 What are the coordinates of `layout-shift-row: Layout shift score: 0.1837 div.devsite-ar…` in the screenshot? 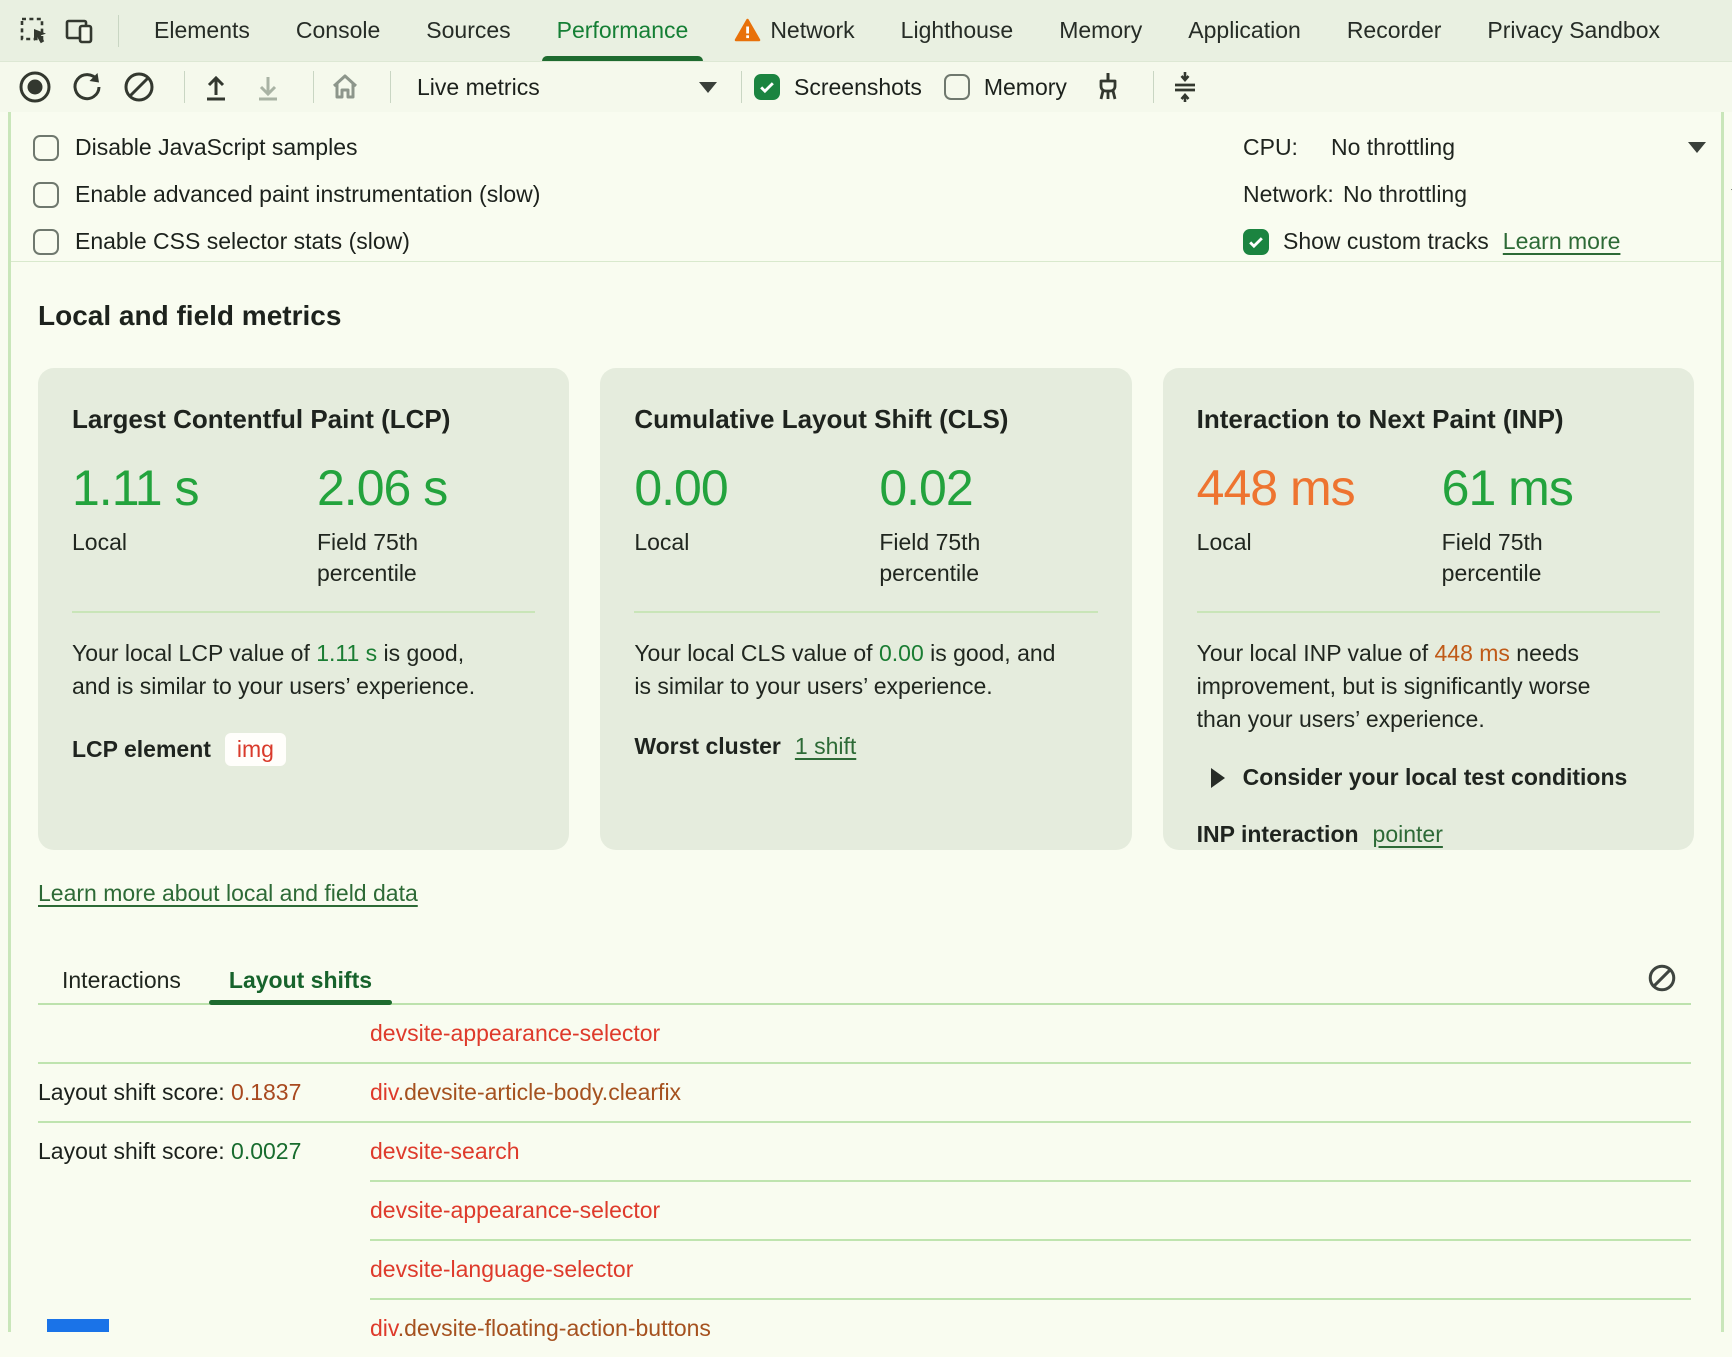 It's located at (866, 1092).